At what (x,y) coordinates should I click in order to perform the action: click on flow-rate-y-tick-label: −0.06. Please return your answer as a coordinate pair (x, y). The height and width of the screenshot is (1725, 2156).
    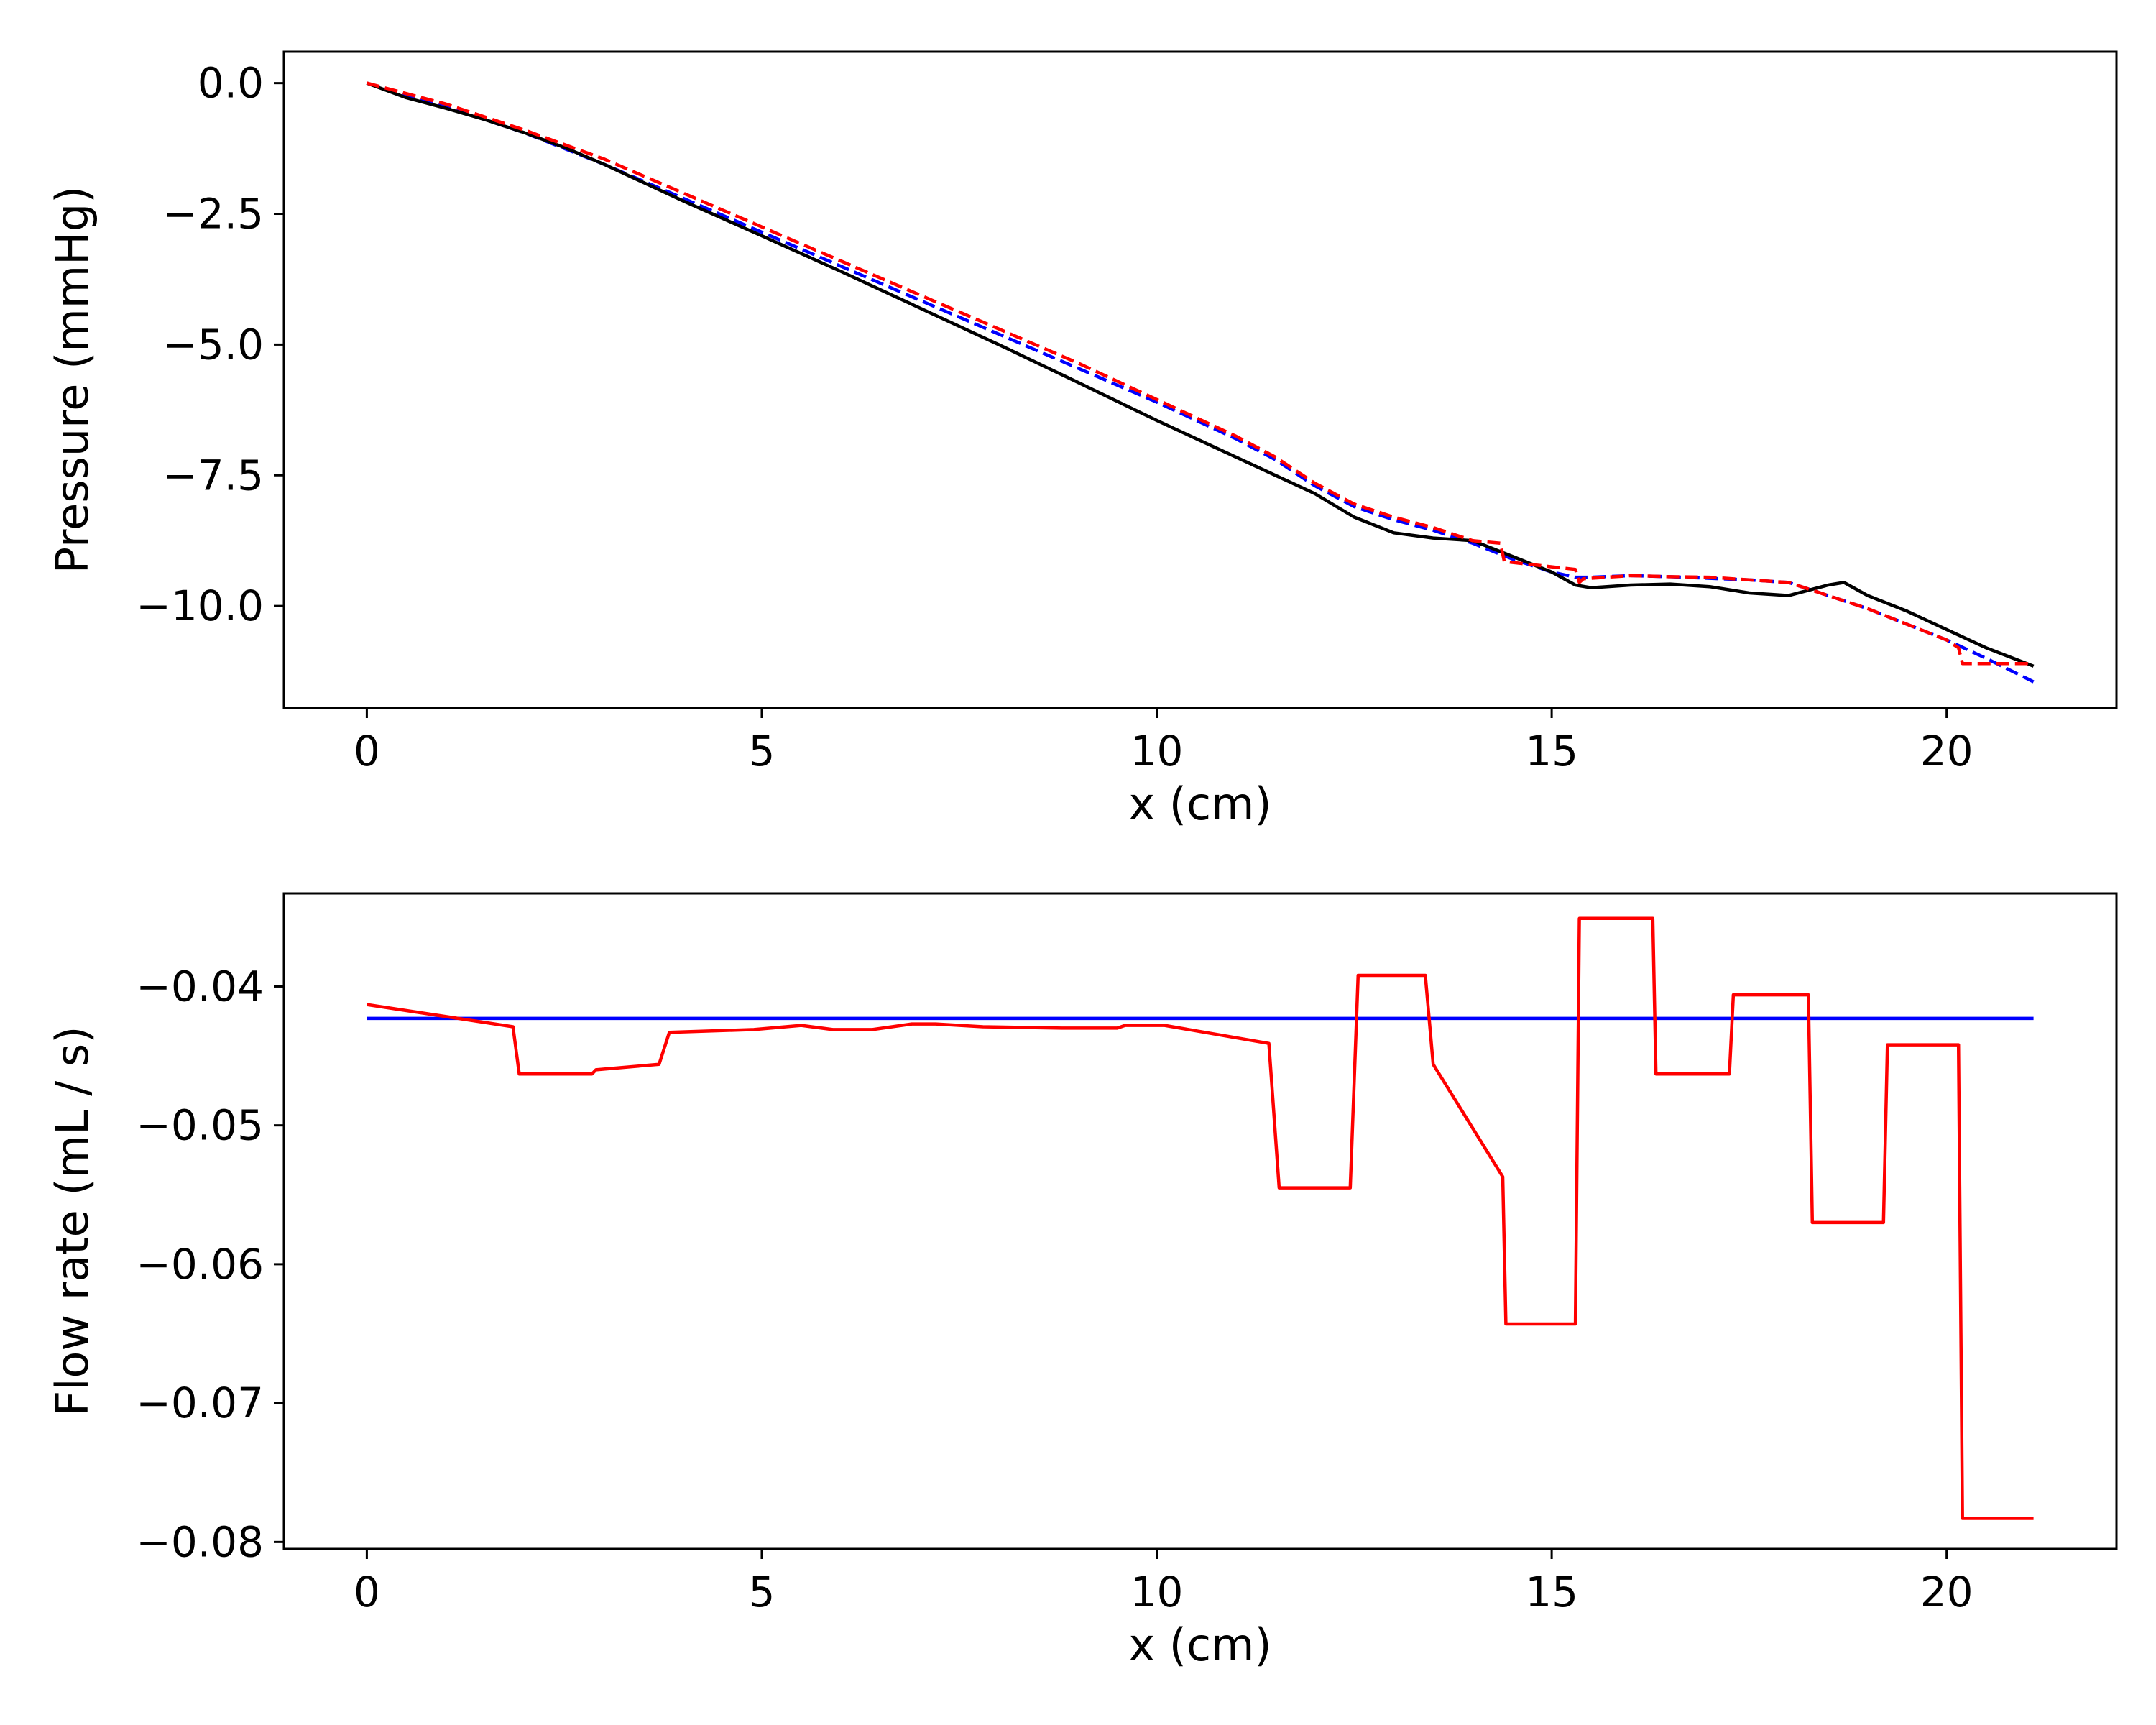
    Looking at the image, I should click on (200, 1264).